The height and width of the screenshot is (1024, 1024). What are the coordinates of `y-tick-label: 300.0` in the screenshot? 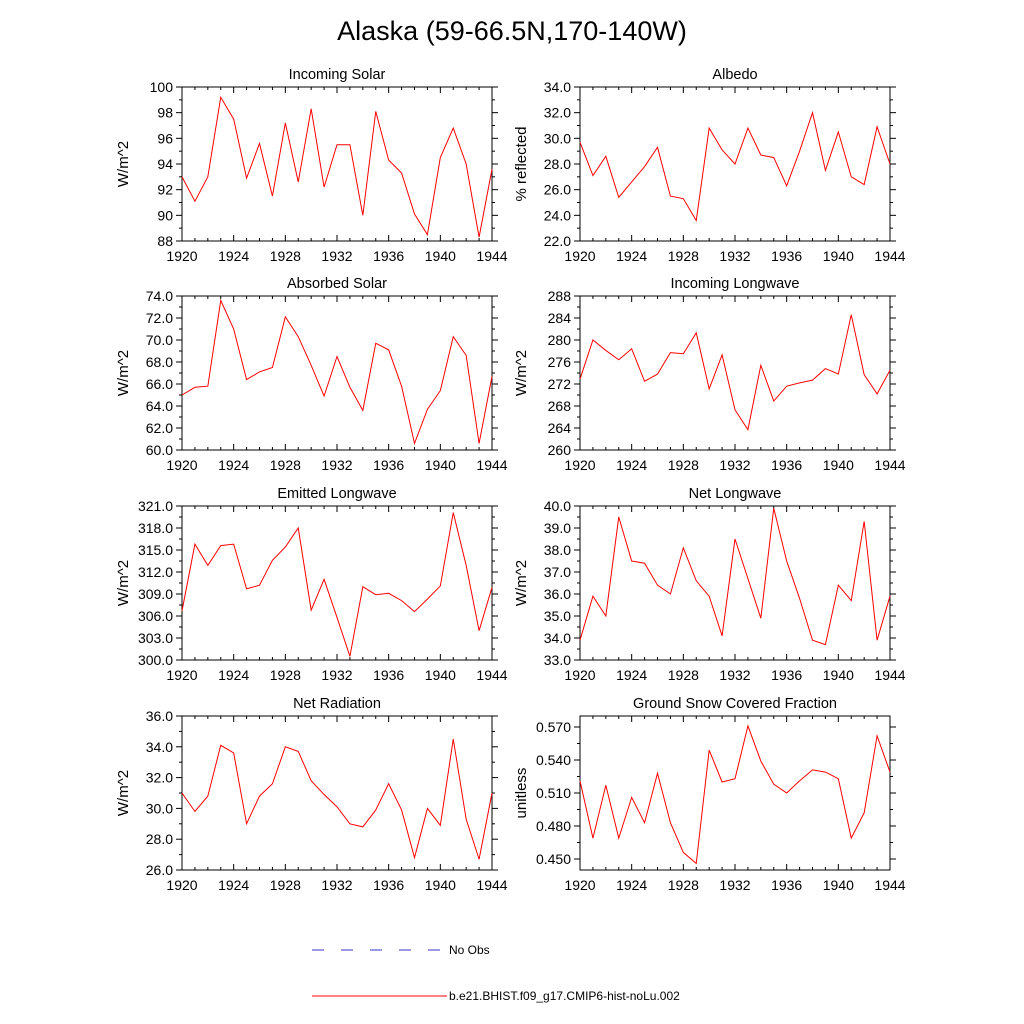 It's located at (155, 660).